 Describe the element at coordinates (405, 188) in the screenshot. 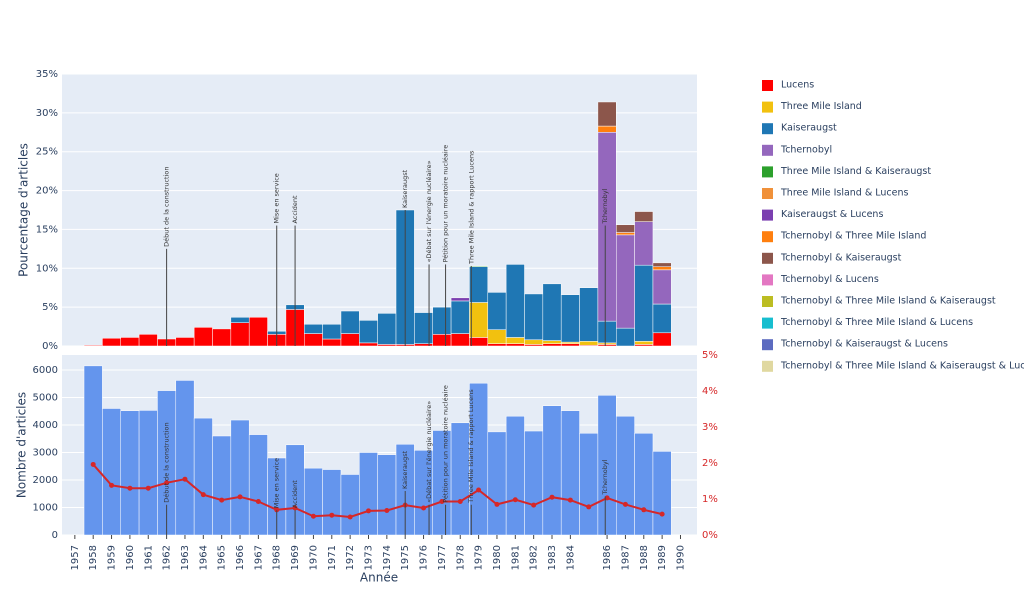

I see `annotation-text: Kaiseraugst` at that location.